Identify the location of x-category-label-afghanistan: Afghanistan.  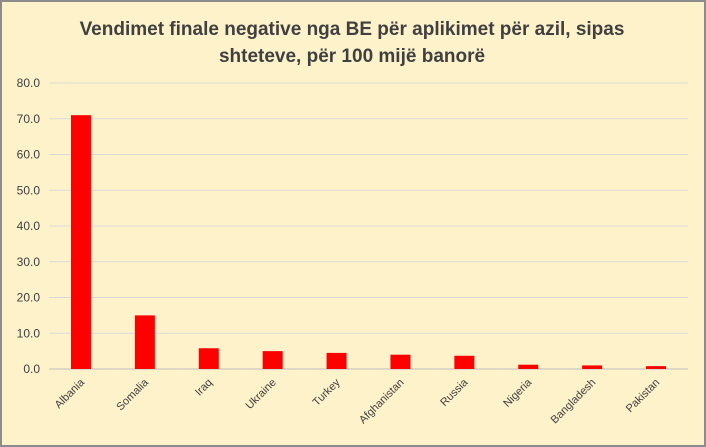
(382, 402).